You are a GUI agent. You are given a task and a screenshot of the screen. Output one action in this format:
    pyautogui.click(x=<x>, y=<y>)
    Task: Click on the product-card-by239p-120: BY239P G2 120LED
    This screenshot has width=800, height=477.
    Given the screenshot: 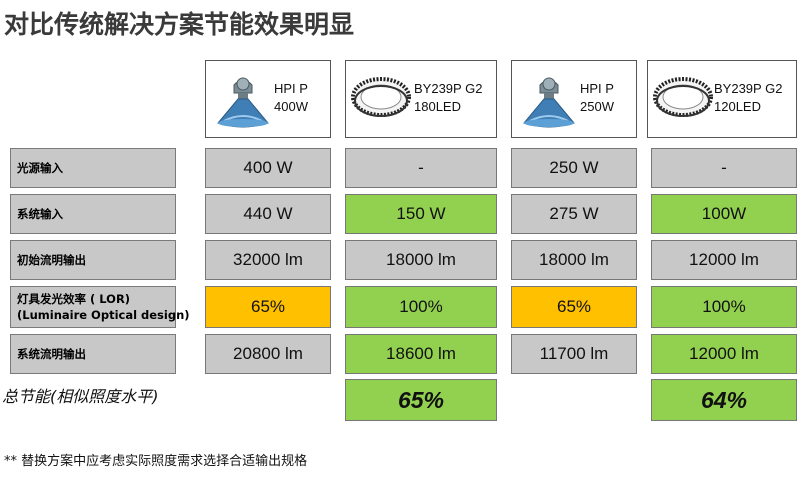 What is the action you would take?
    pyautogui.click(x=722, y=99)
    